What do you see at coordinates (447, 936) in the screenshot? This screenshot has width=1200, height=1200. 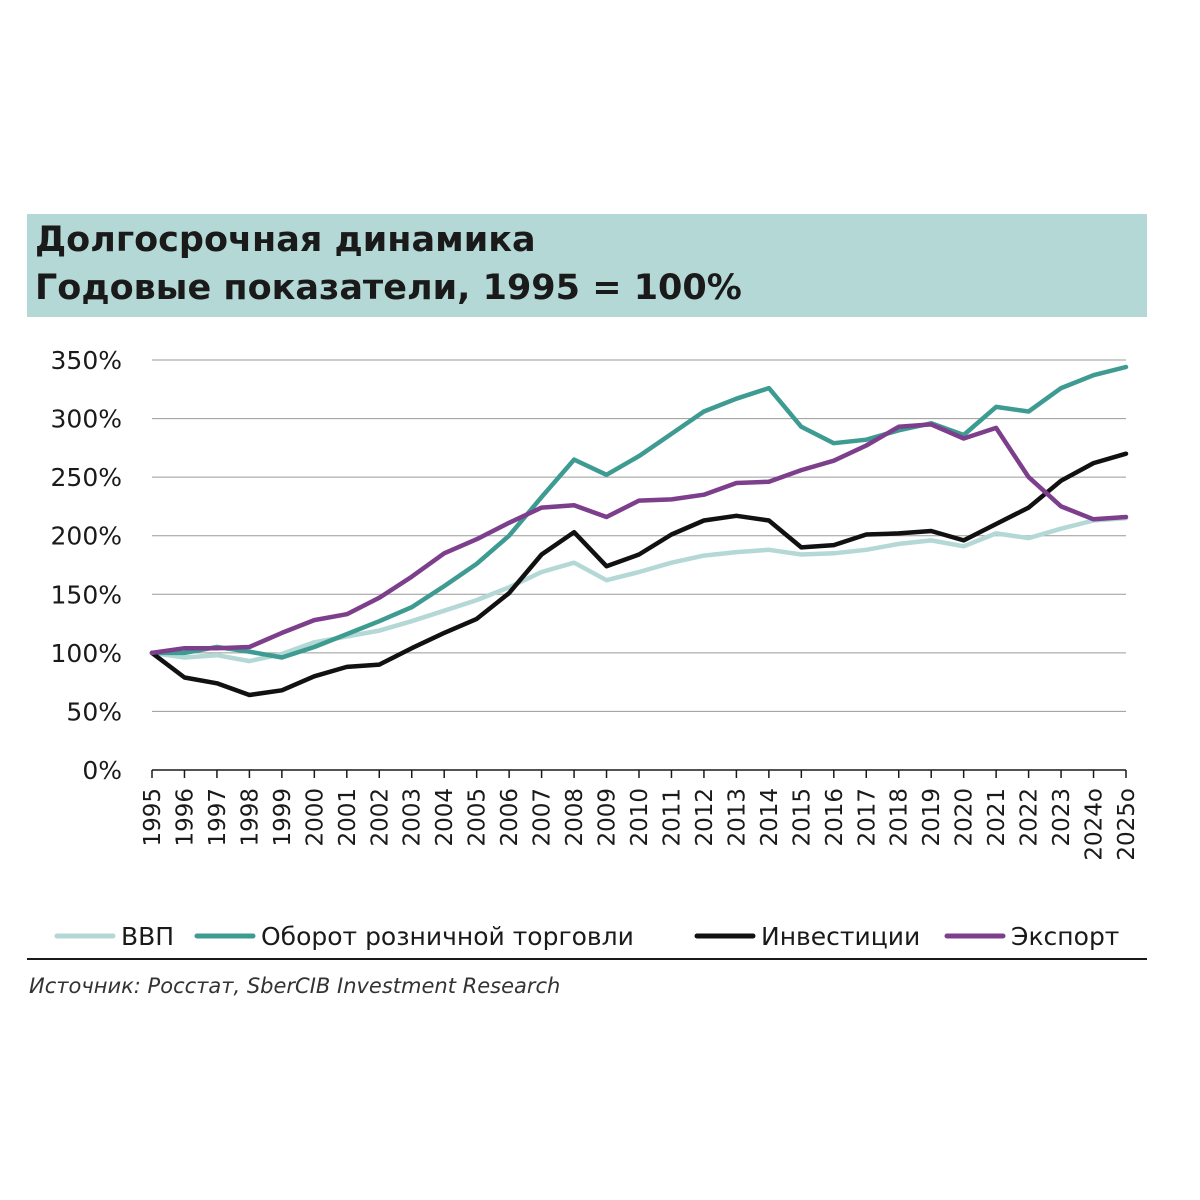 I see `legend-label: Оборот розничной торговли` at bounding box center [447, 936].